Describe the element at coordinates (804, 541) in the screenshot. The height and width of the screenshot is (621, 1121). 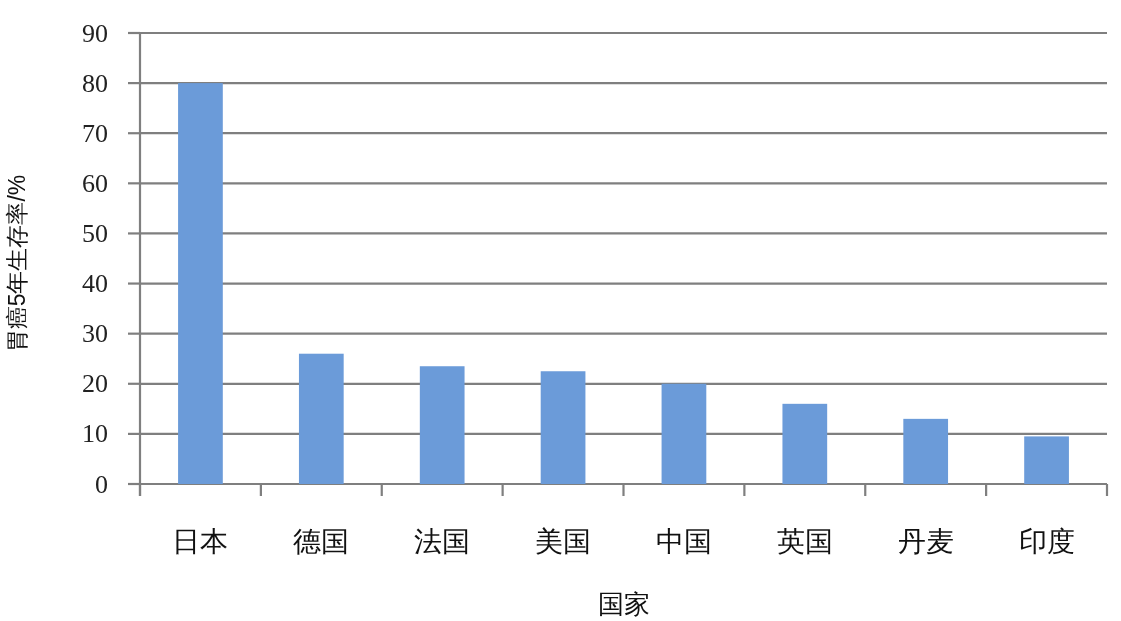
I see `x-tick-label: 英国` at that location.